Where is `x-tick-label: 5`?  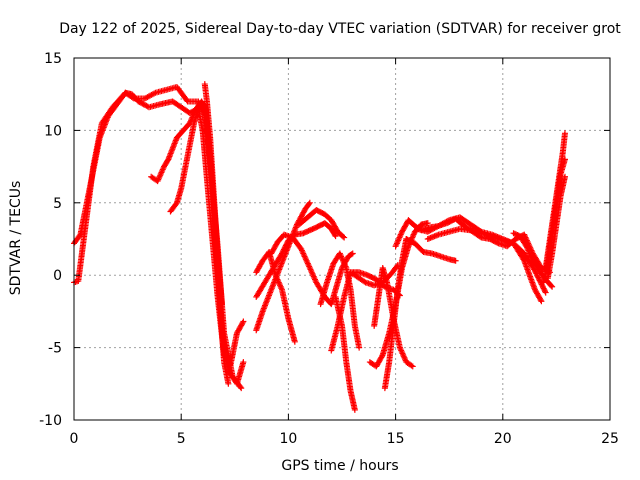
x-tick-label: 5 is located at coordinates (181, 439).